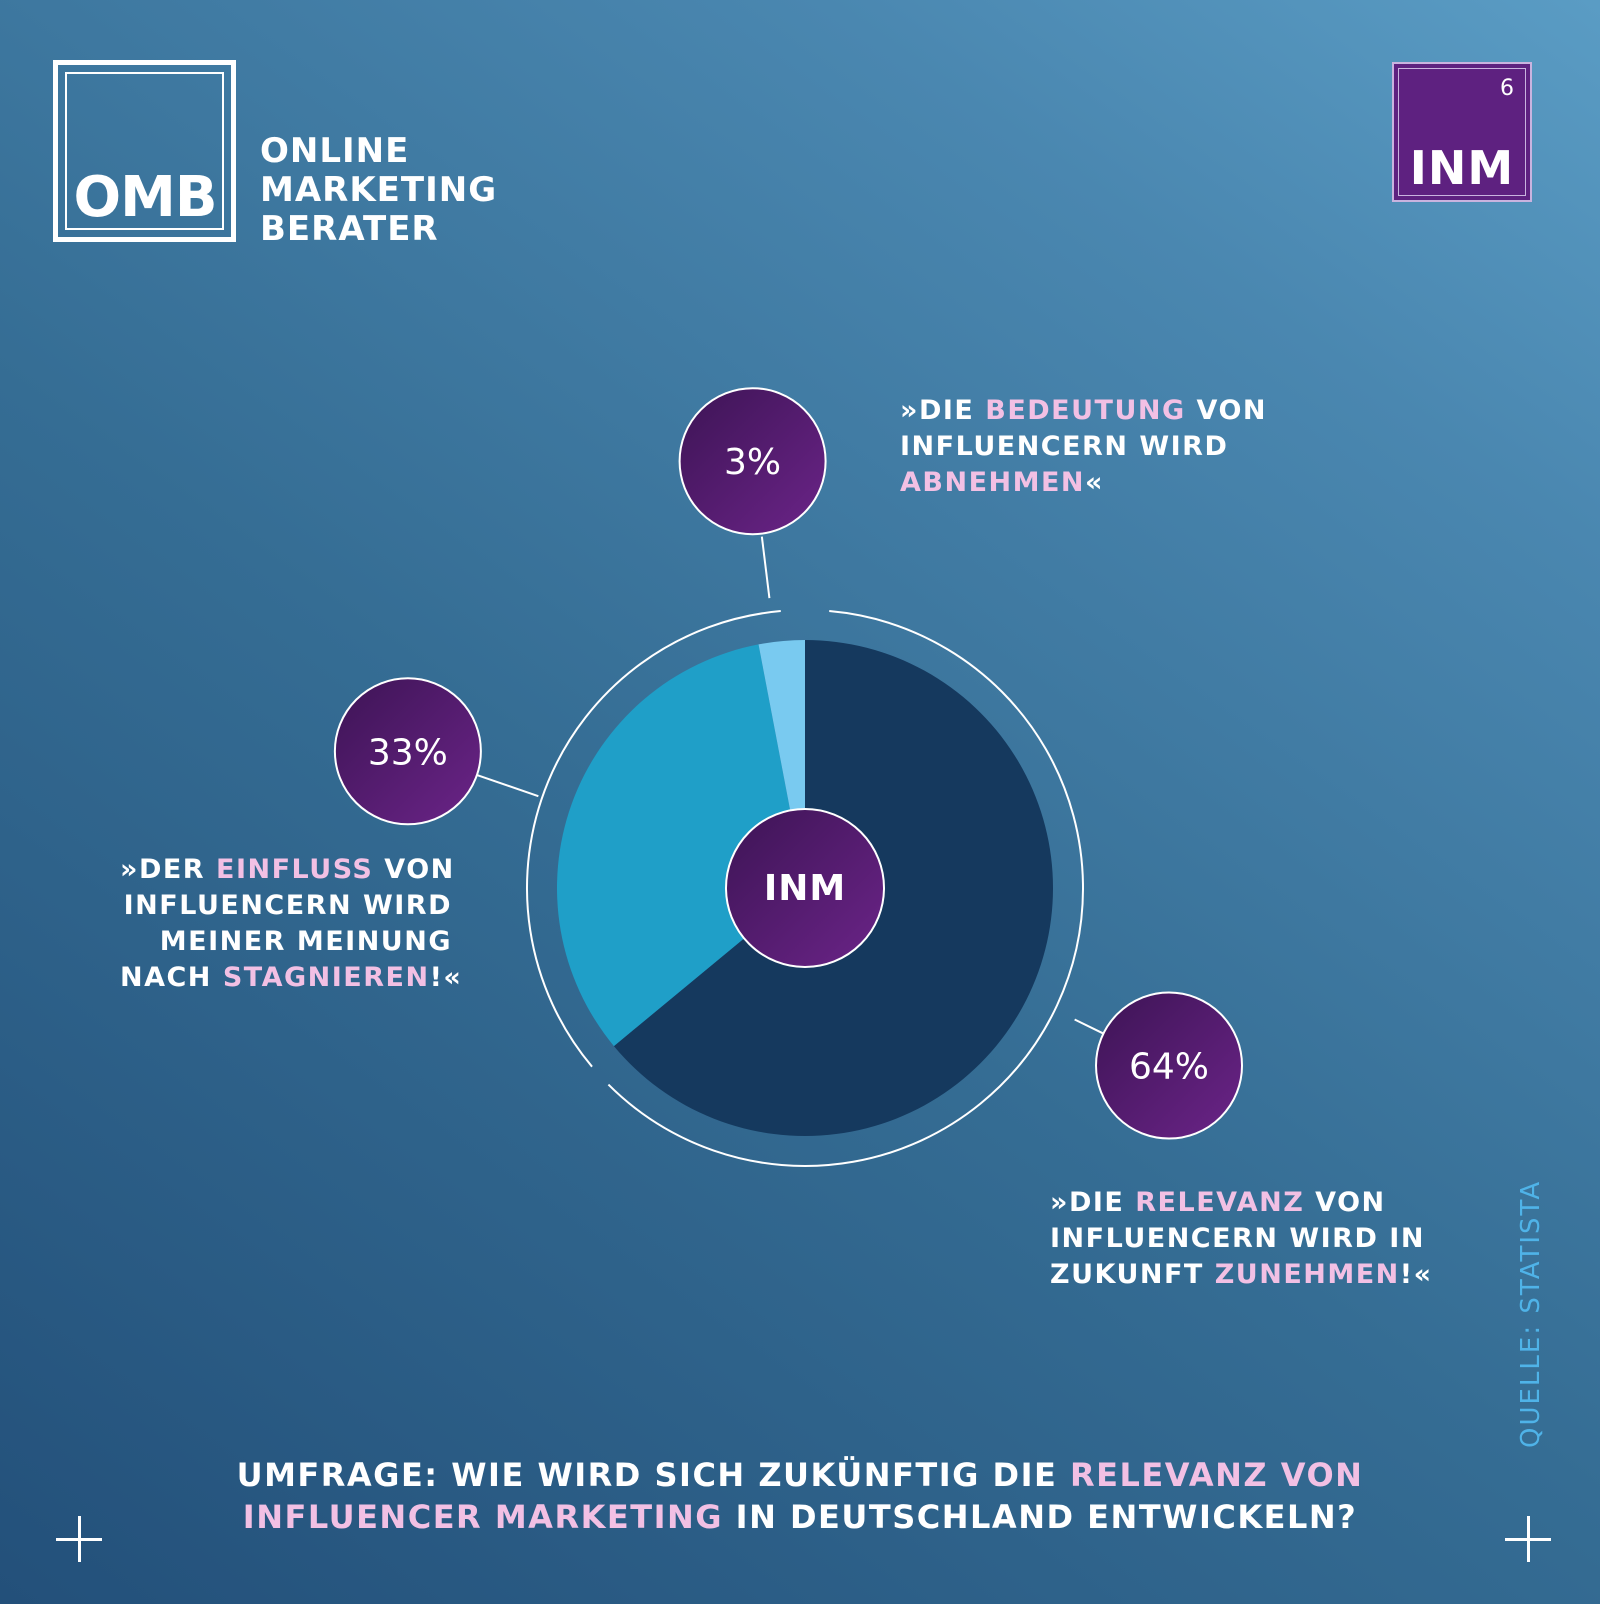  I want to click on data-label: 33%, so click(408, 752).